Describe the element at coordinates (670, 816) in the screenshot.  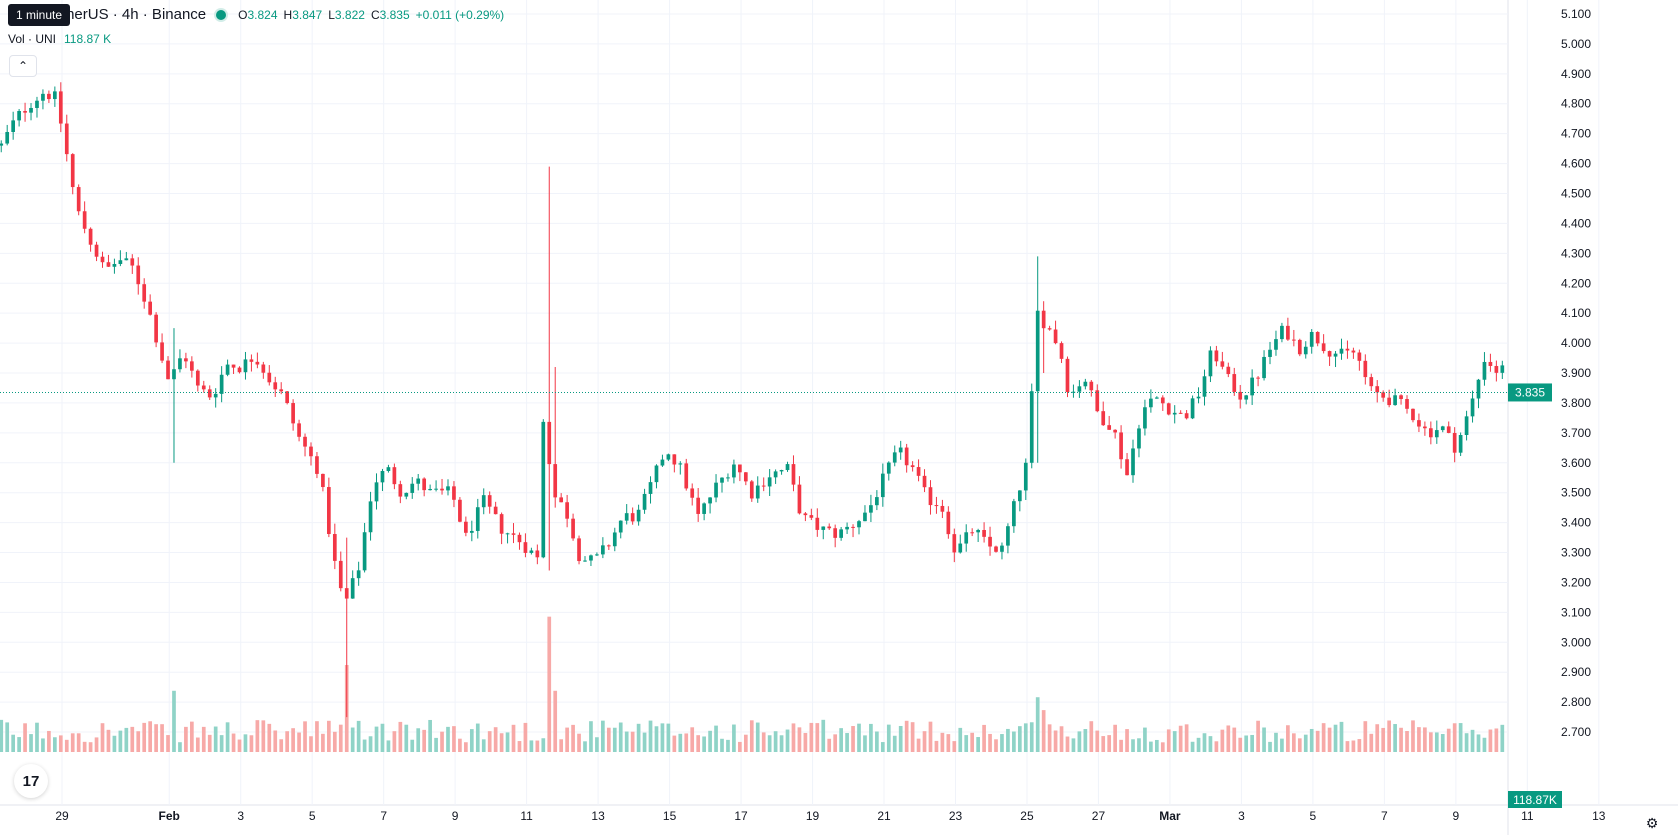
I see `time-tick-label: 15` at that location.